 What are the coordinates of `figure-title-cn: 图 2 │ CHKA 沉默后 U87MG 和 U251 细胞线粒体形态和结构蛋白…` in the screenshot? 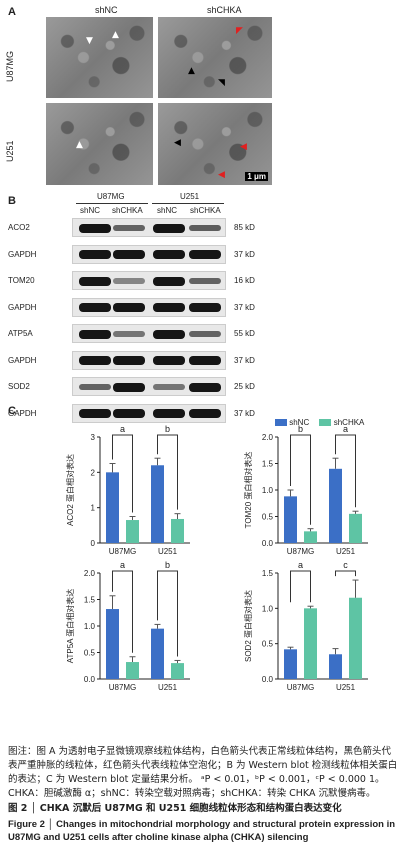 It's located at (175, 808).